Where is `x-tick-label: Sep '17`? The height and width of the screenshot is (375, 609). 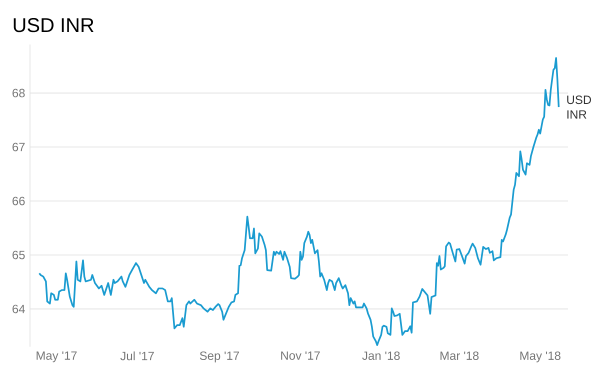
x-tick-label: Sep '17 is located at coordinates (220, 356).